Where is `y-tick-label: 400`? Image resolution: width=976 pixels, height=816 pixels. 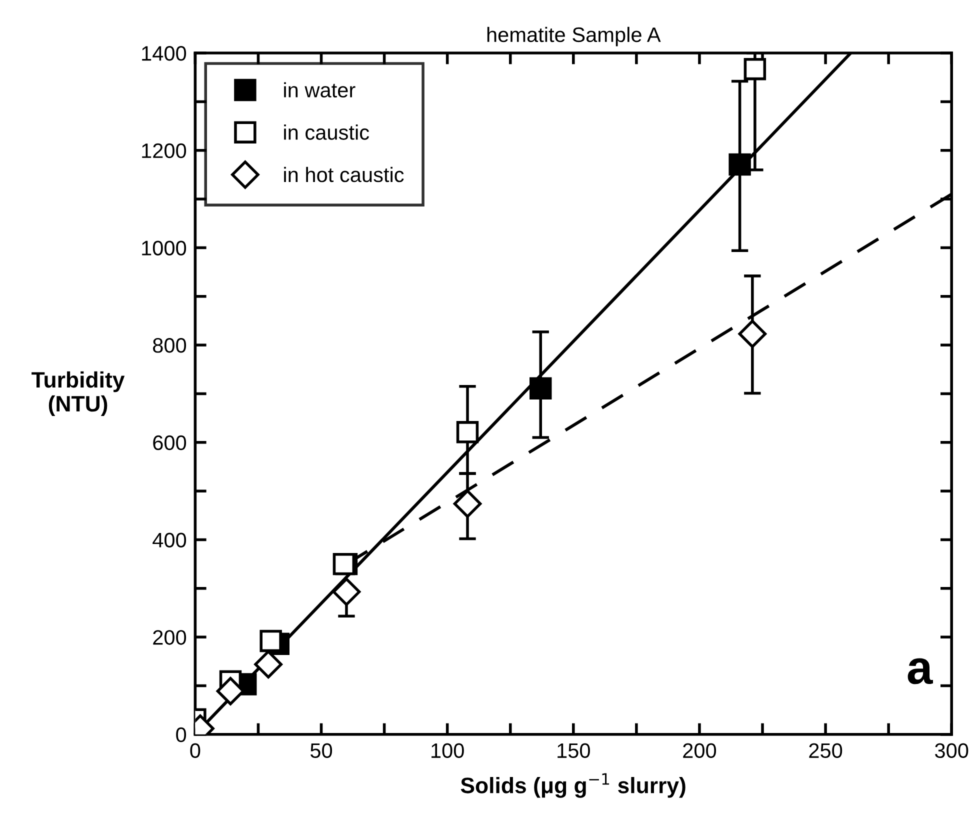
y-tick-label: 400 is located at coordinates (169, 540).